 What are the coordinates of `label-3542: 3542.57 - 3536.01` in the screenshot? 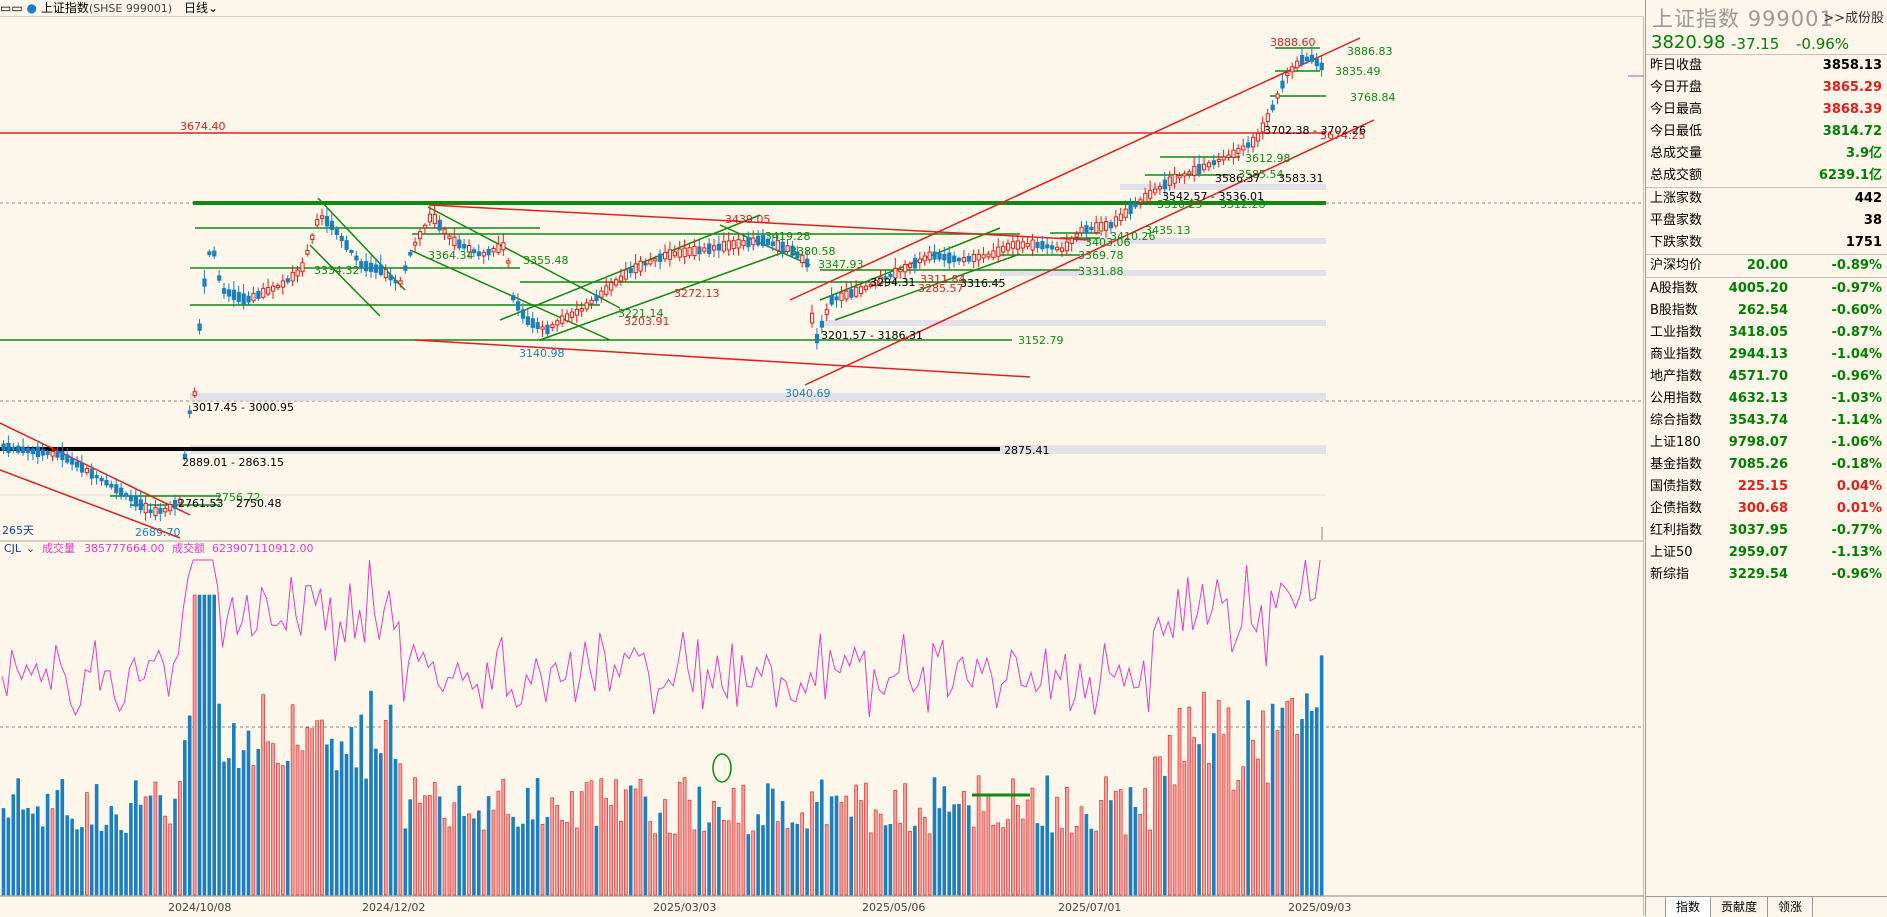 It's located at (1213, 196).